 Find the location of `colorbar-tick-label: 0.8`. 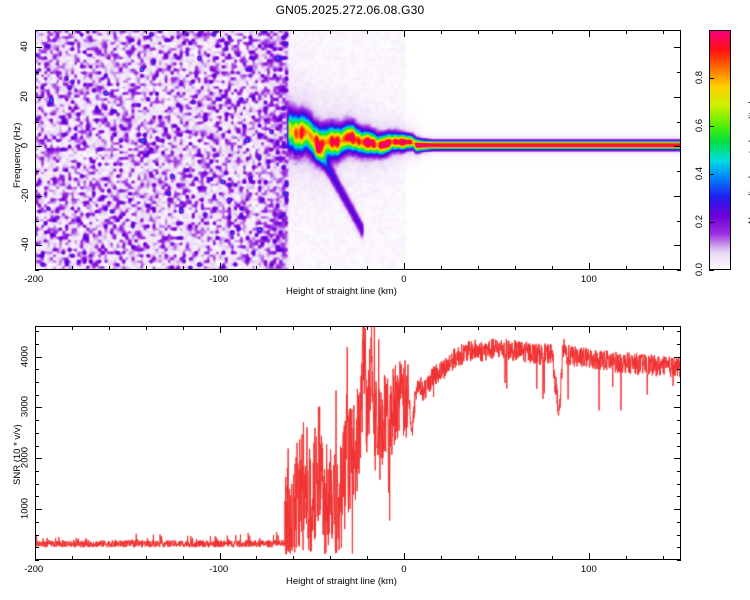

colorbar-tick-label: 0.8 is located at coordinates (699, 77).